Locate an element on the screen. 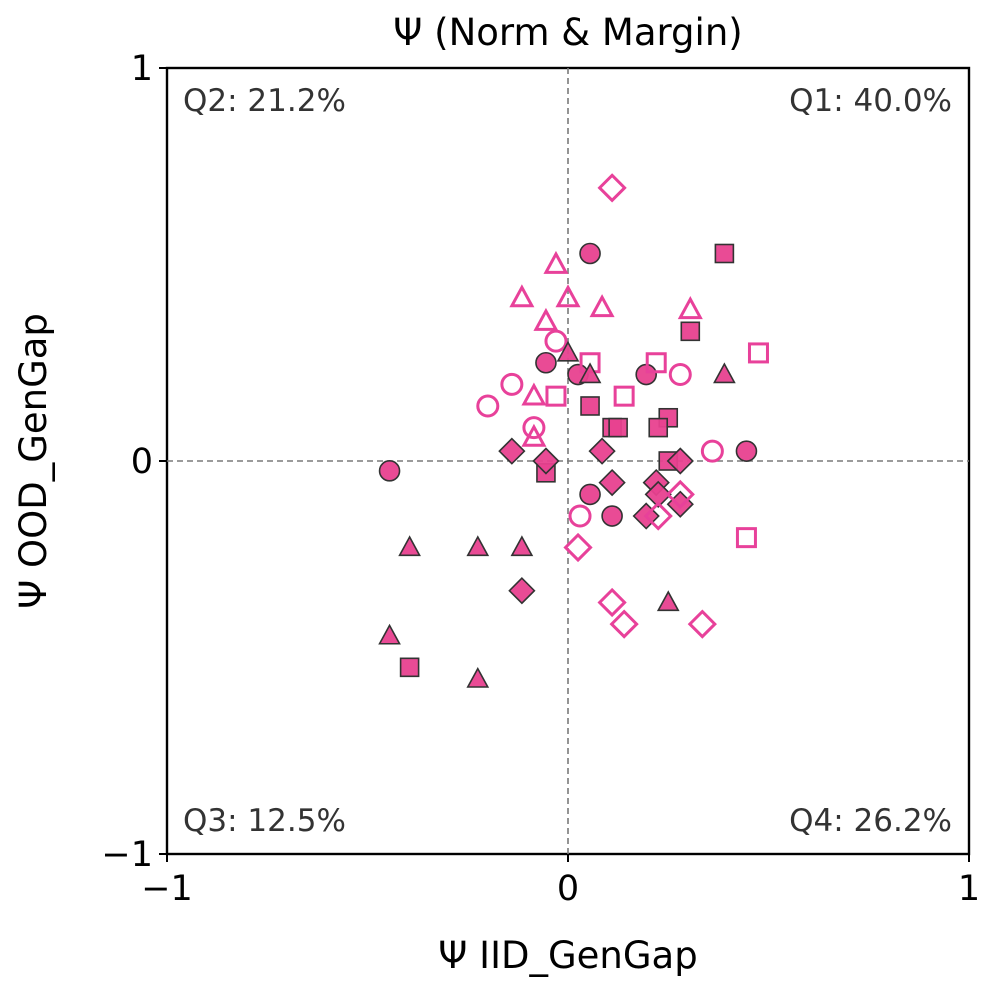 The height and width of the screenshot is (997, 997). y-tick-label: 0 is located at coordinates (142, 462).